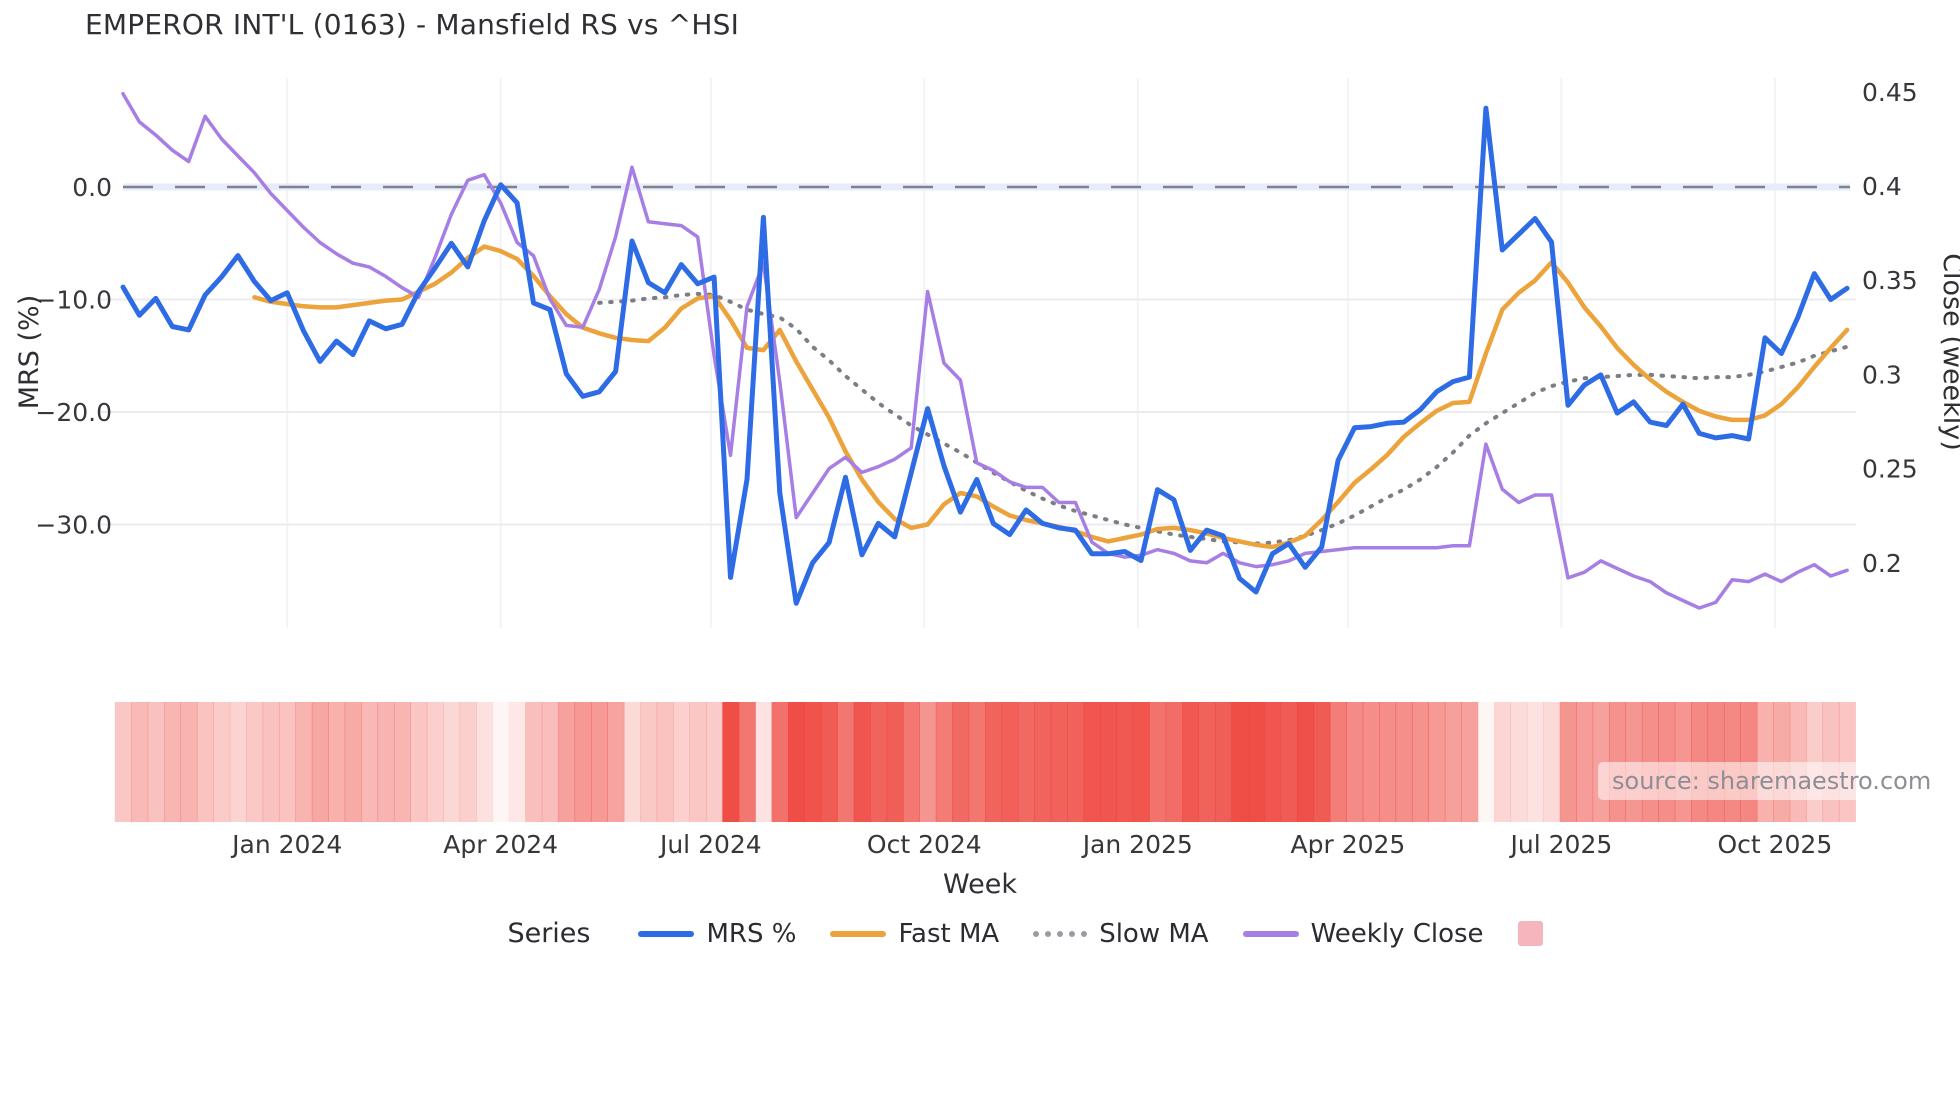 The height and width of the screenshot is (1102, 1960). Describe the element at coordinates (1137, 844) in the screenshot. I see `svg-text: Jan 2025` at that location.